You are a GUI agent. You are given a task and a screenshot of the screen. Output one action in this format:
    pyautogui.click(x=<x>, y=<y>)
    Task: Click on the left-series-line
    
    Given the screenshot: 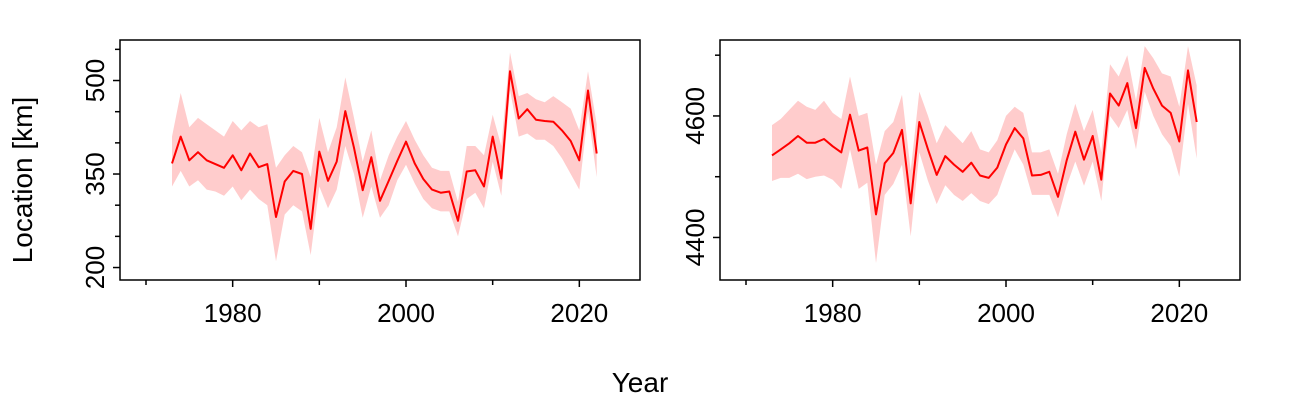 What is the action you would take?
    pyautogui.click(x=384, y=150)
    